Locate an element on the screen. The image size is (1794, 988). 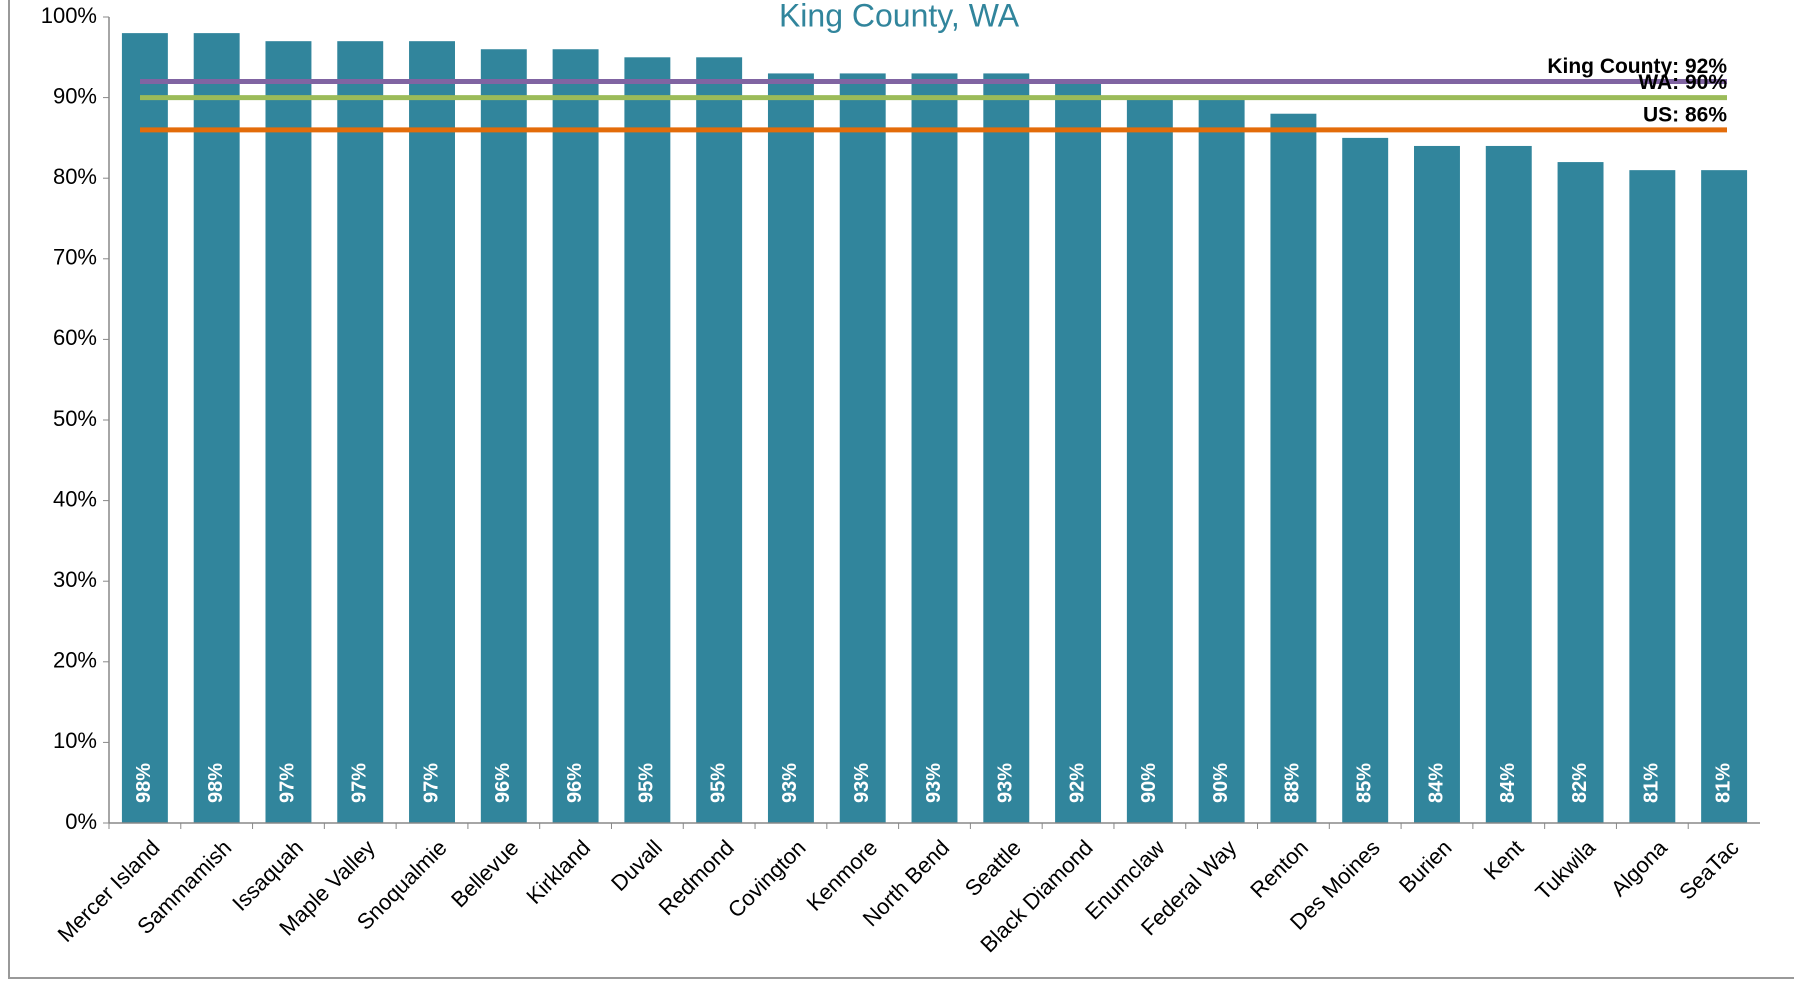
x-tick-label: Kirkland is located at coordinates (558, 872).